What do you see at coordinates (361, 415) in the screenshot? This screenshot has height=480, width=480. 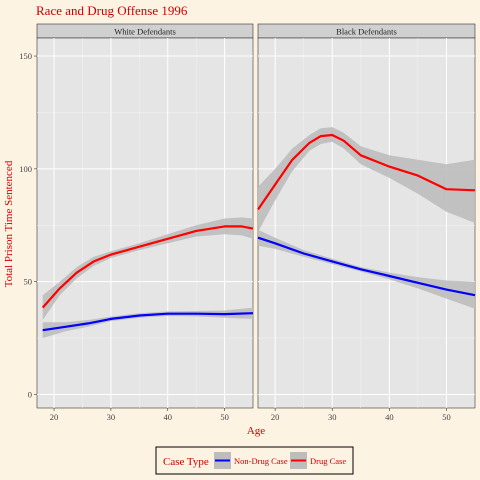 I see `x-axis-black: 20 30 40 50` at bounding box center [361, 415].